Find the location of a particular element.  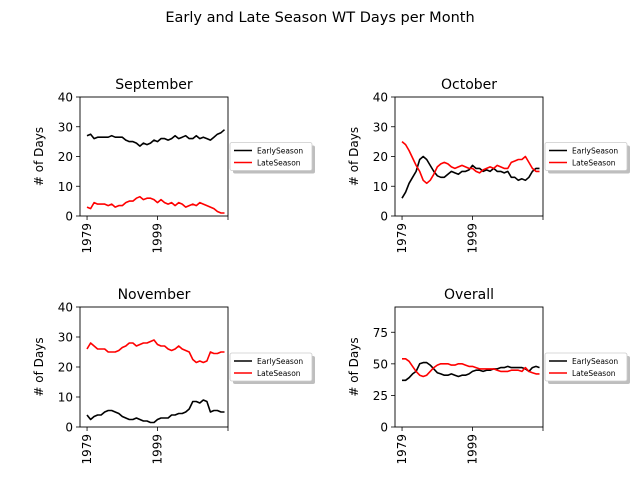

chart-0-legend-box is located at coordinates (271, 156).